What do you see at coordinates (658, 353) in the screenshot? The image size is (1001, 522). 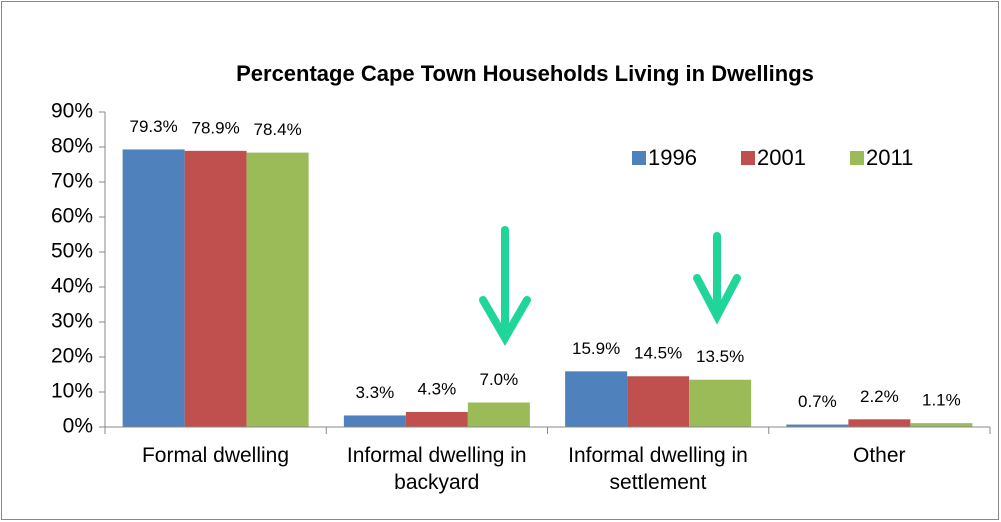 I see `data-label: 14.5%` at bounding box center [658, 353].